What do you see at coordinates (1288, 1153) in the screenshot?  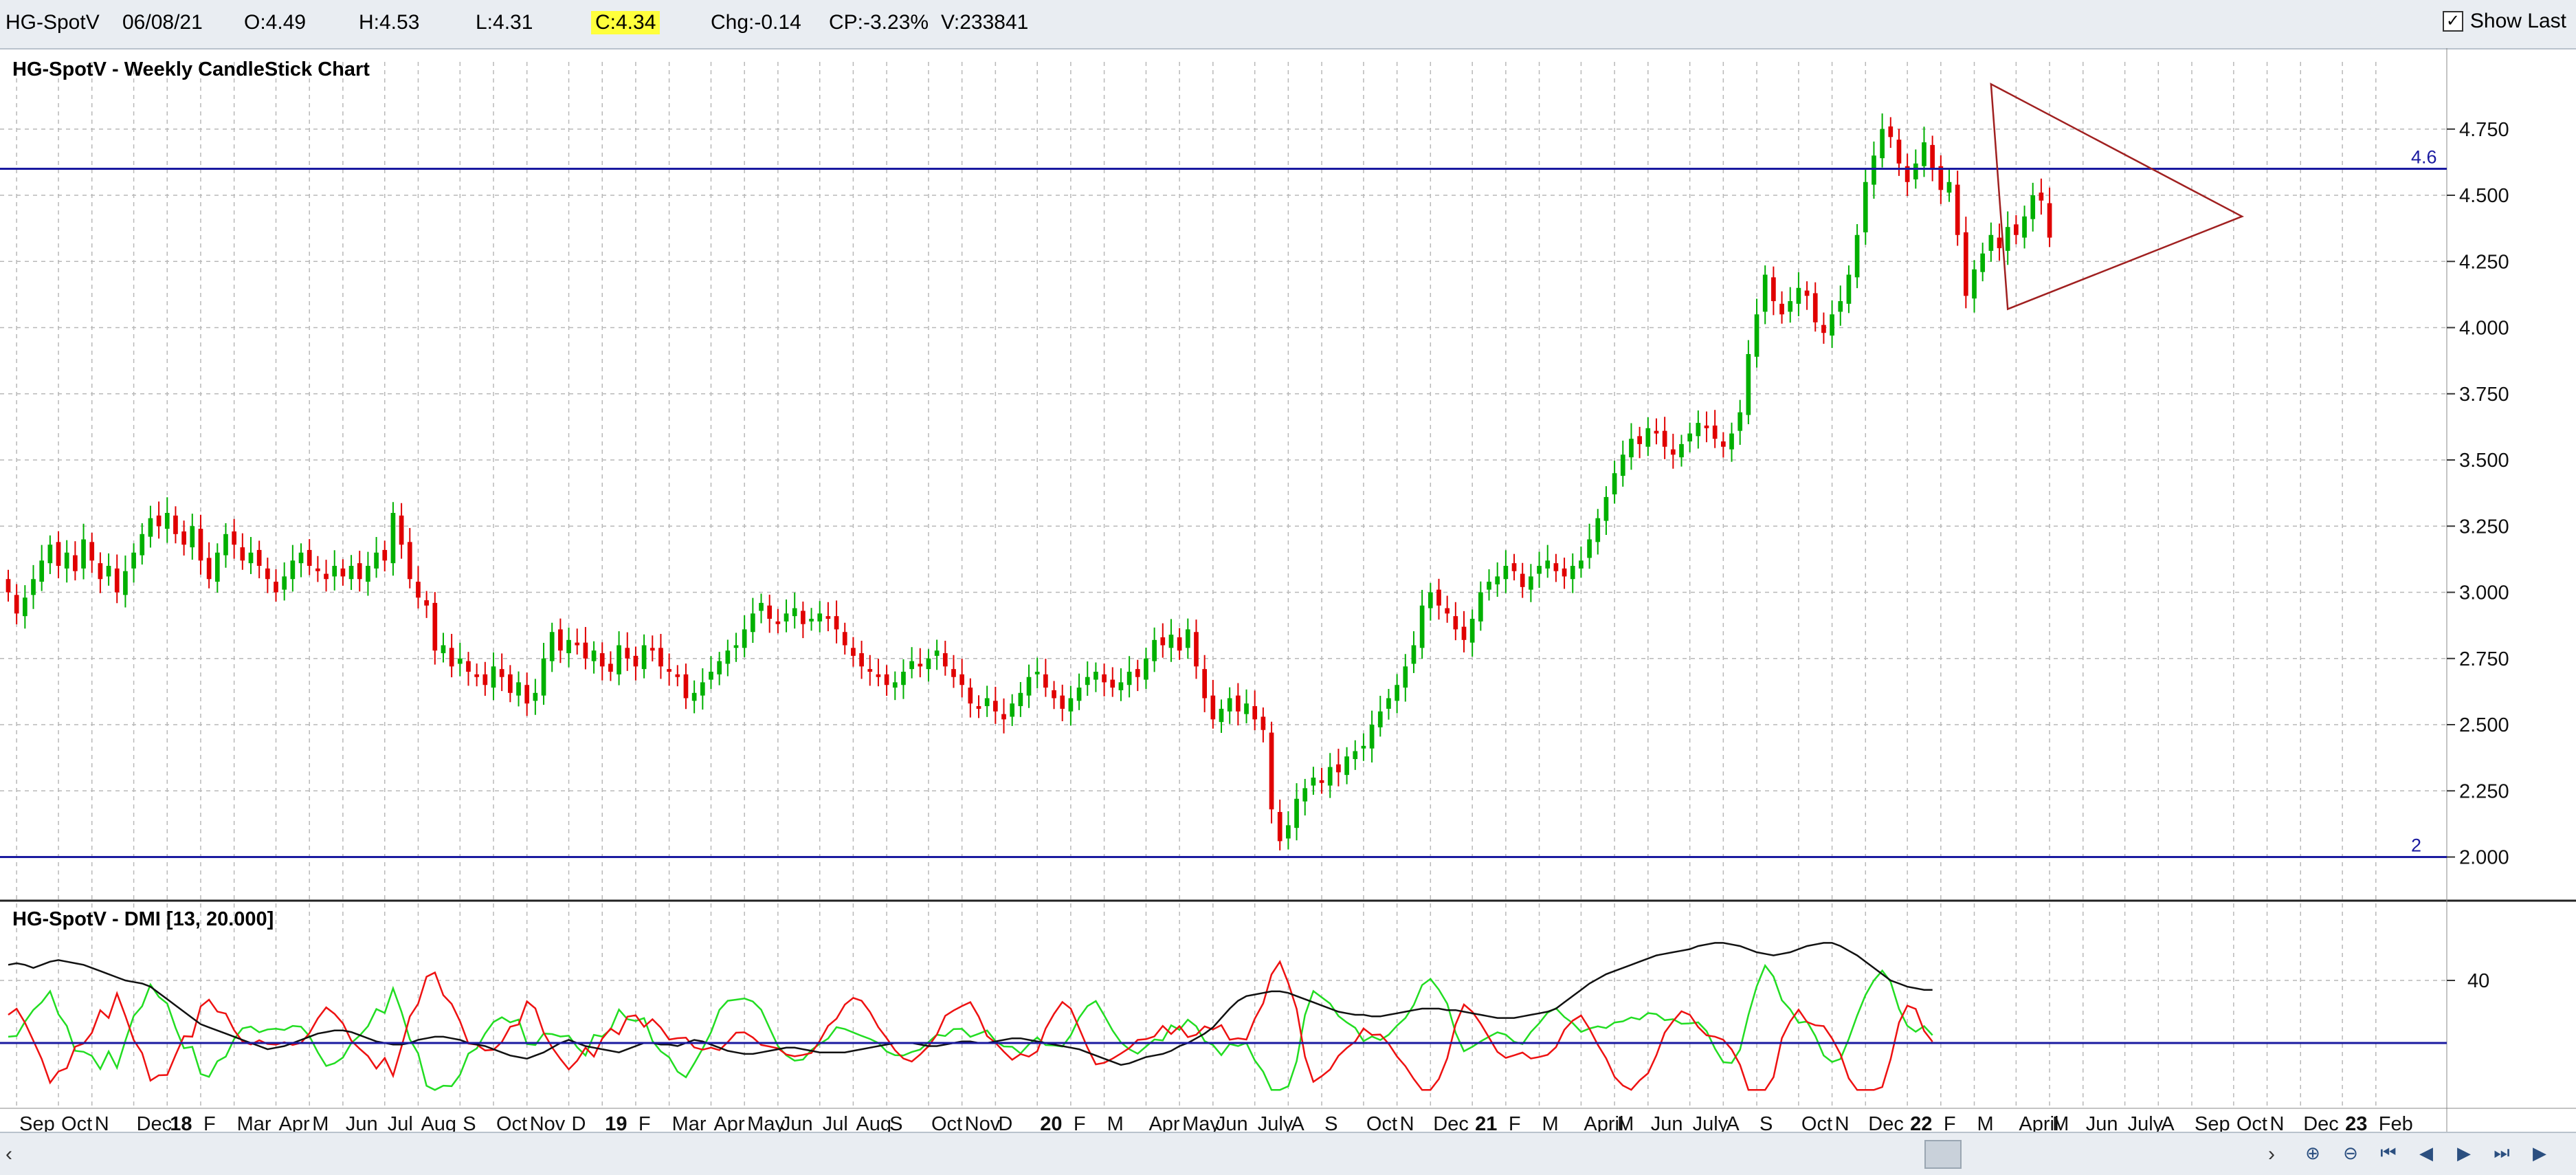 I see `horizontal-scrollbar: ‹ › ⊕ ⊖ ⏮ ◀ ▶ ⏭ ▶` at bounding box center [1288, 1153].